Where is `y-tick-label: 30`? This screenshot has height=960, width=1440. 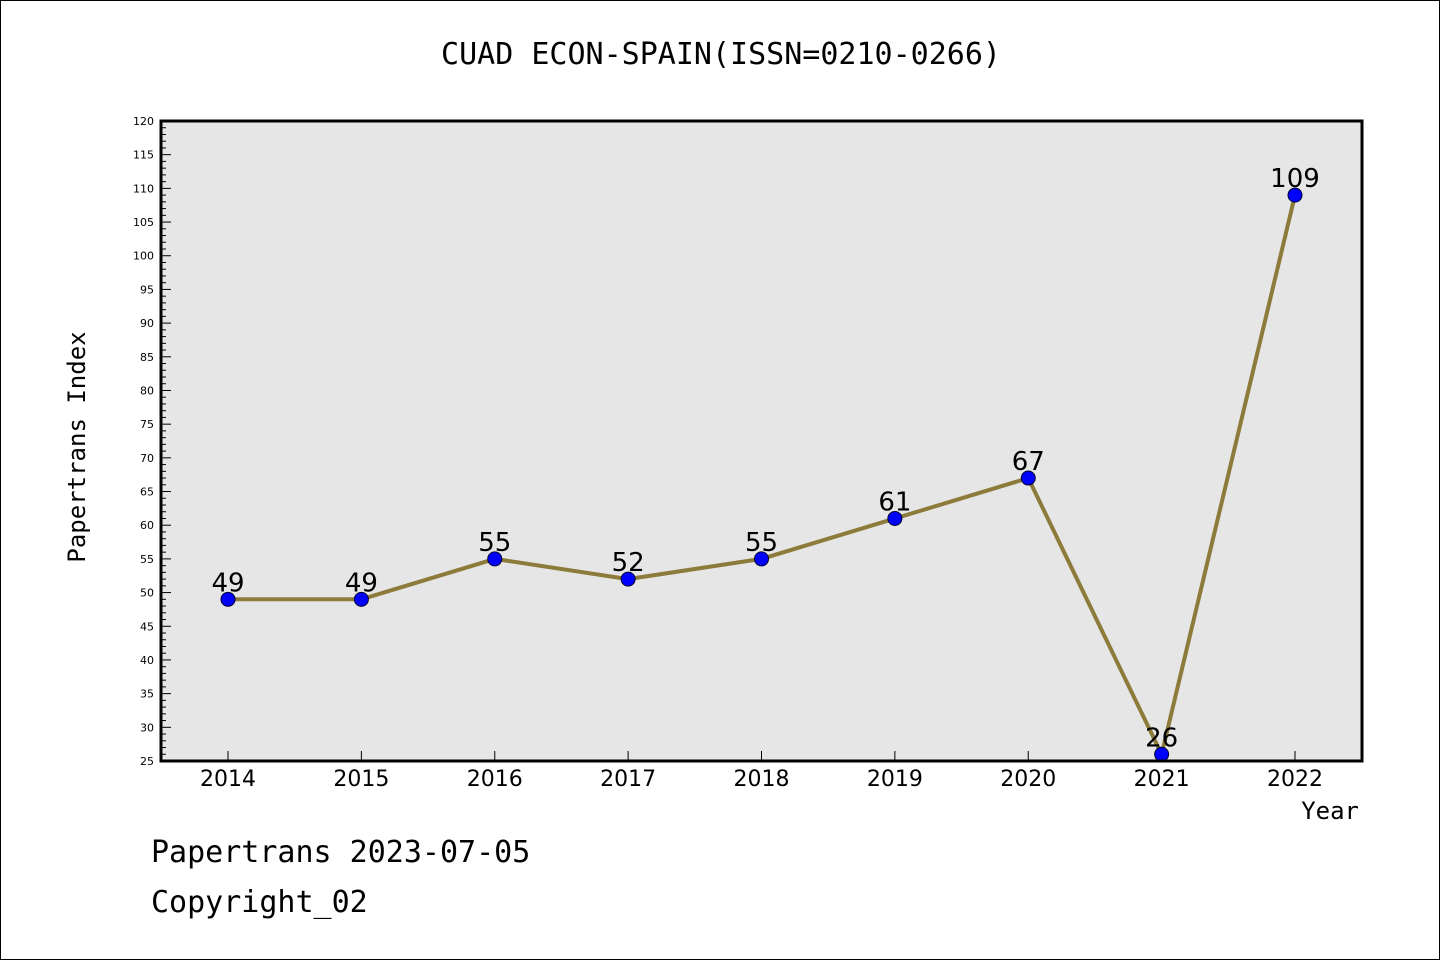 y-tick-label: 30 is located at coordinates (147, 727).